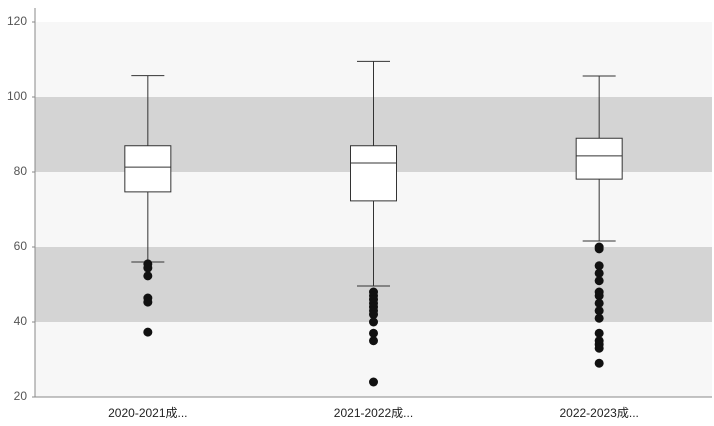 The image size is (714, 426). Describe the element at coordinates (21, 171) in the screenshot. I see `y-tick-label: 80` at that location.